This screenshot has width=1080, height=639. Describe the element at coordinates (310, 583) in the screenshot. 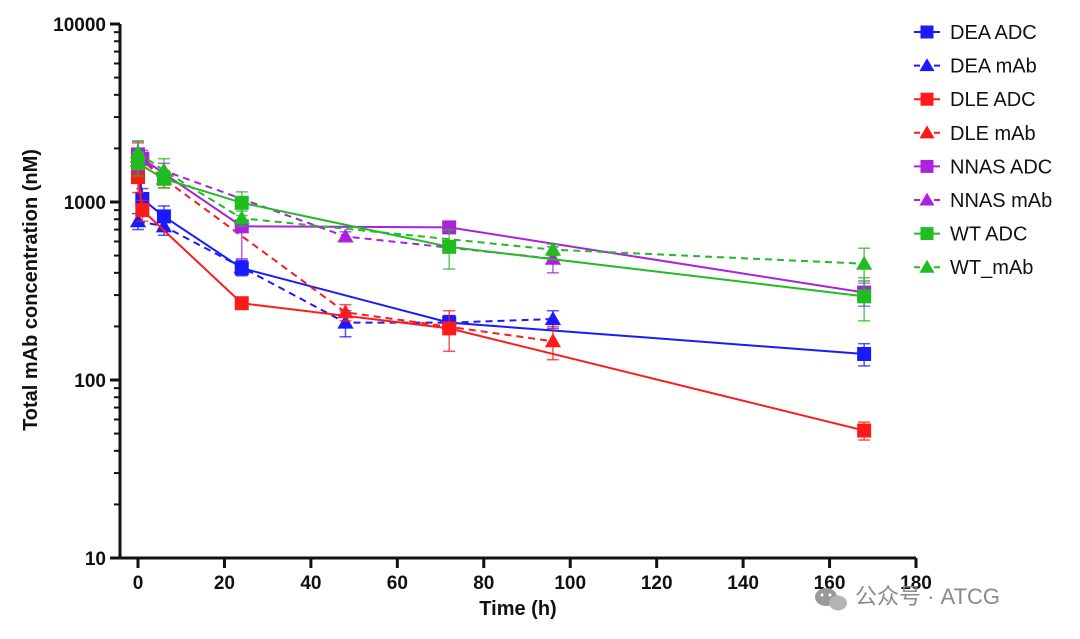

I see `x-tick-label: 40` at that location.